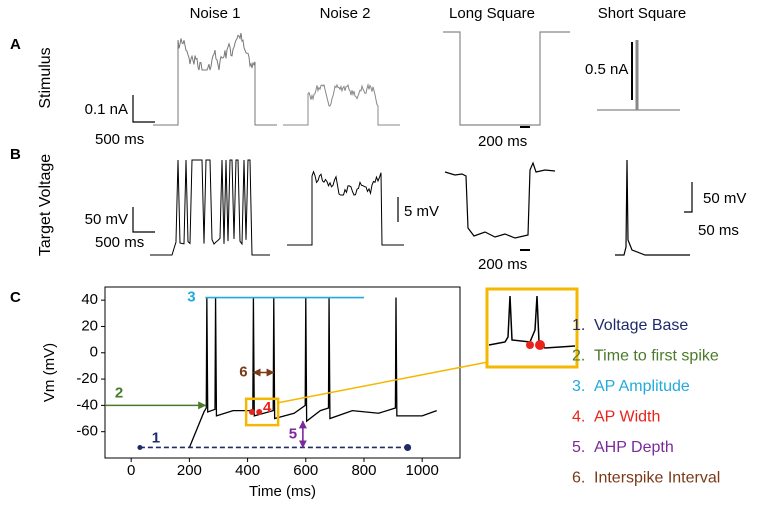  Describe the element at coordinates (578, 356) in the screenshot. I see `legend-number: 2.` at that location.